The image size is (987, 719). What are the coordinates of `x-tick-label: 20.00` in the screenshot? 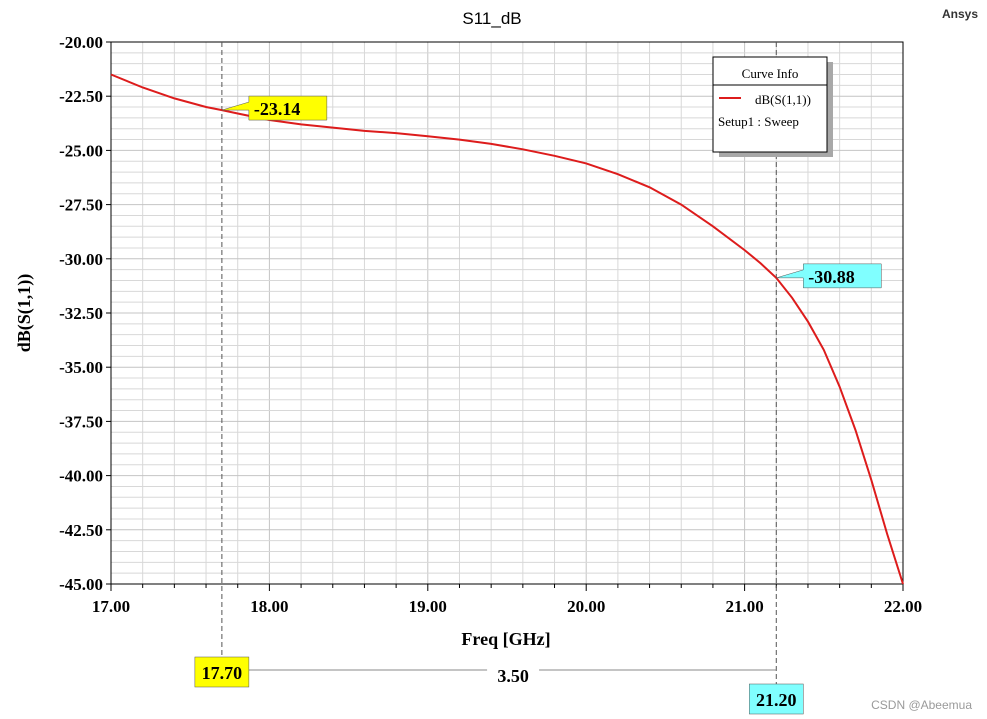 It's located at (586, 606).